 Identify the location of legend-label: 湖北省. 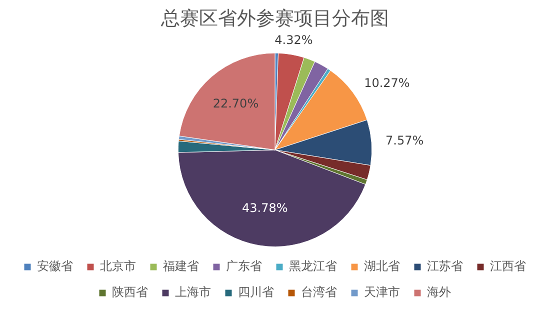
(382, 266).